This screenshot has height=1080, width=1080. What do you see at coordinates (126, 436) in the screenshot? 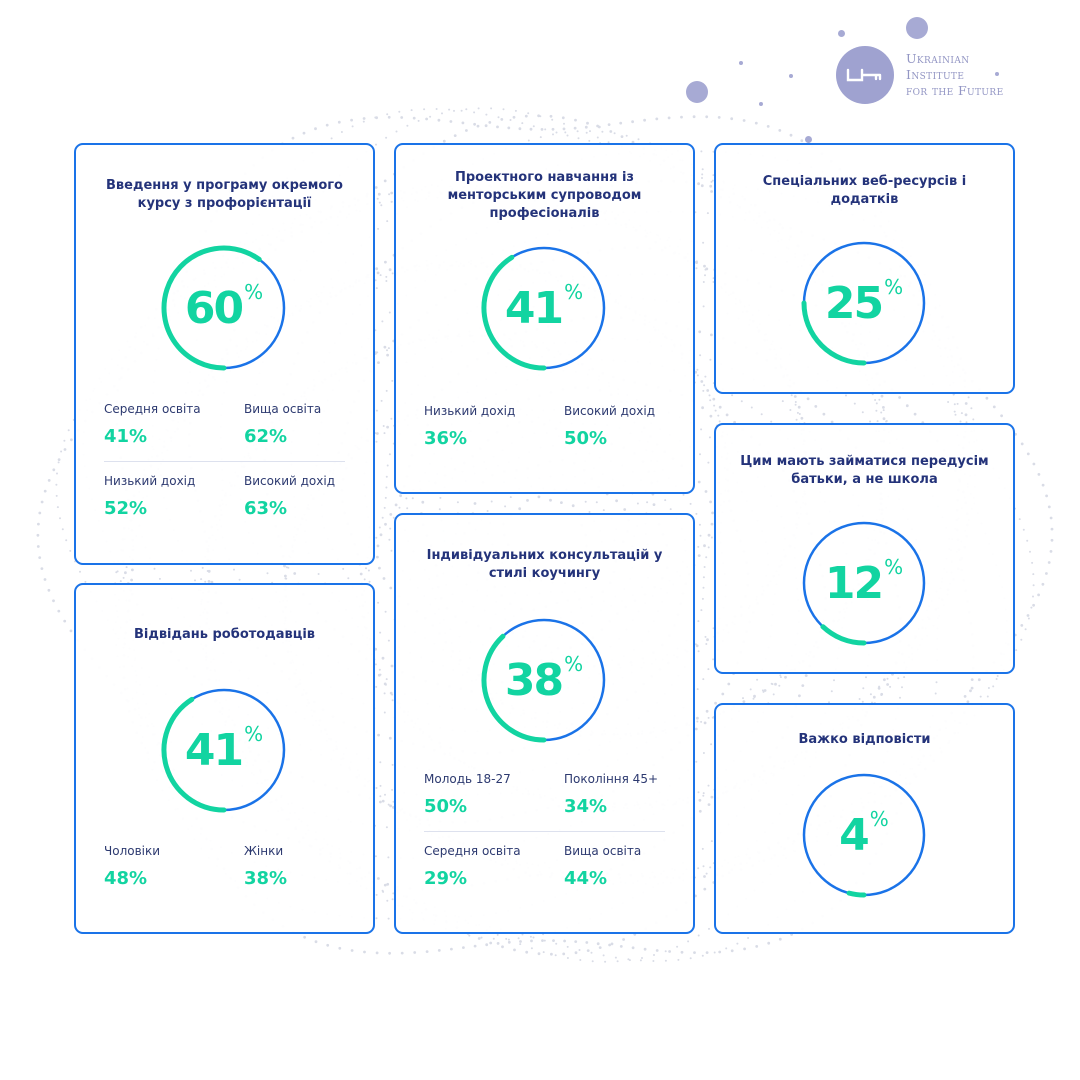
I see `stat-value: 41%` at bounding box center [126, 436].